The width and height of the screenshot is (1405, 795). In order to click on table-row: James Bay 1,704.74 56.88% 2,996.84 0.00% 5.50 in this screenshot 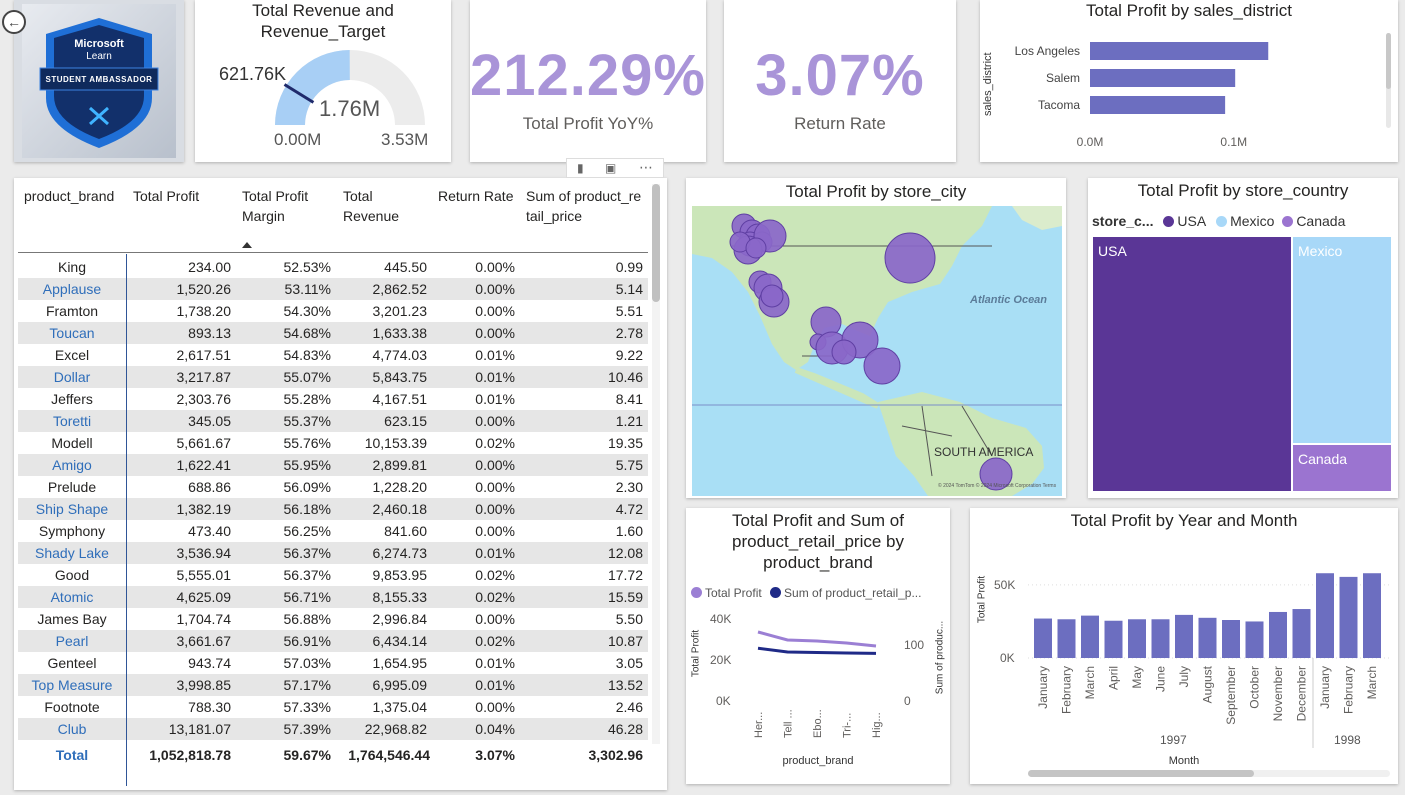, I will do `click(333, 619)`.